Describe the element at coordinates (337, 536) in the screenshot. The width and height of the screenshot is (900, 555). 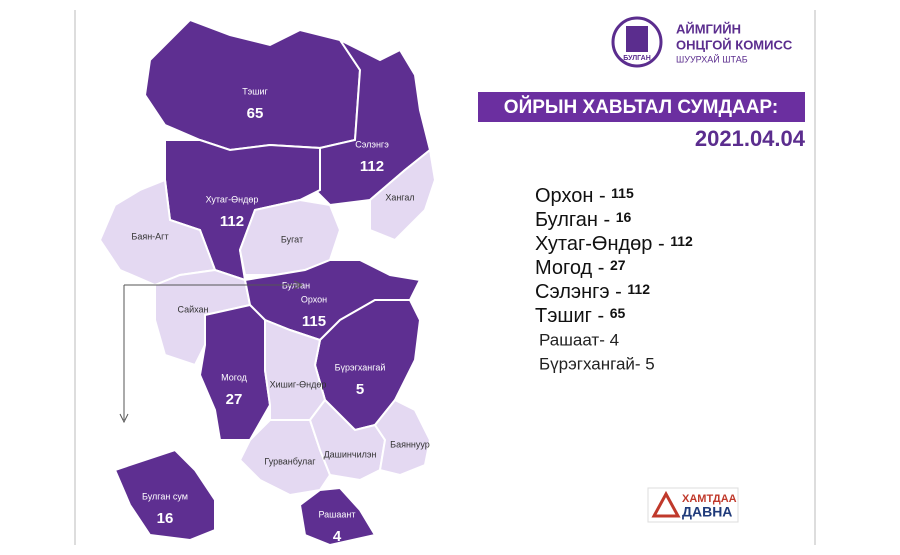
I see `region-count: 4` at that location.